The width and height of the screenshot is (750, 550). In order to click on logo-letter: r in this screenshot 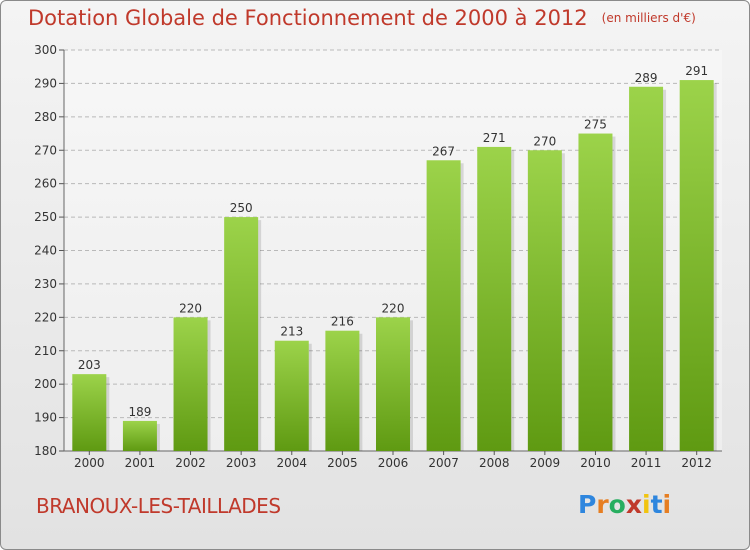, I will do `click(602, 504)`.